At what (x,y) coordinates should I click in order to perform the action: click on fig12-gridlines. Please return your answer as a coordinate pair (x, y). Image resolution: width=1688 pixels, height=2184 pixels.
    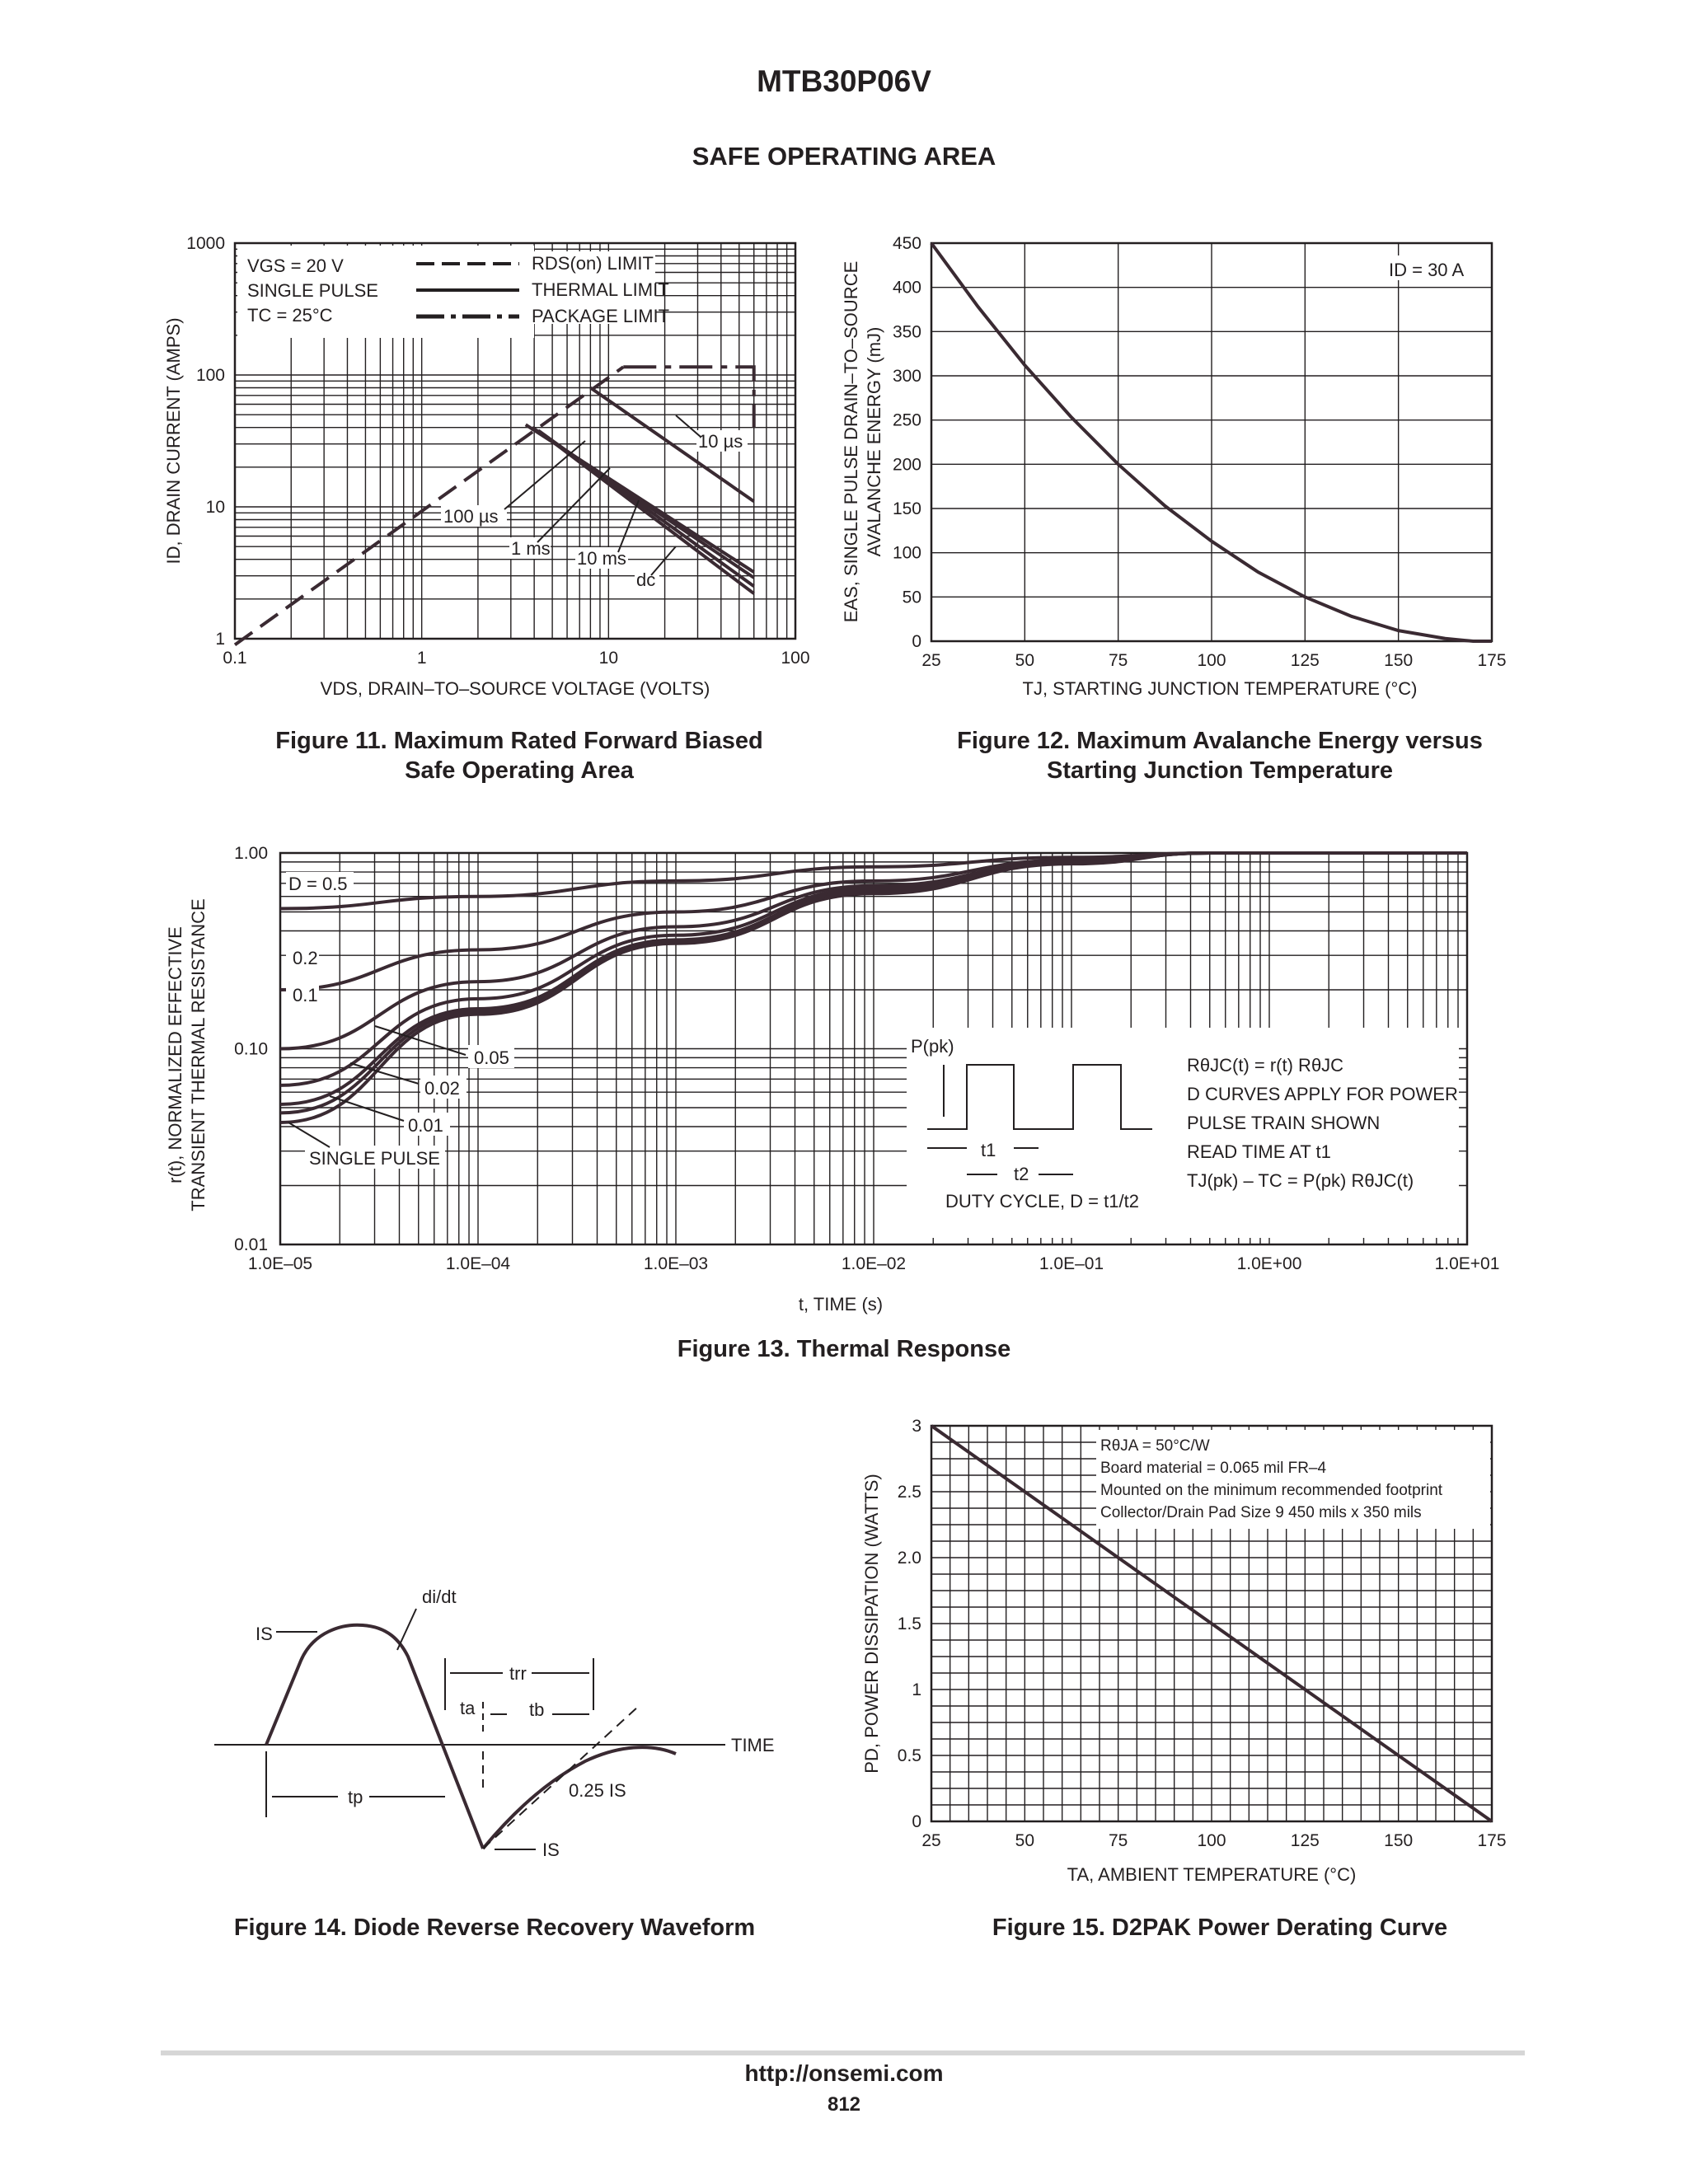
    Looking at the image, I should click on (1212, 442).